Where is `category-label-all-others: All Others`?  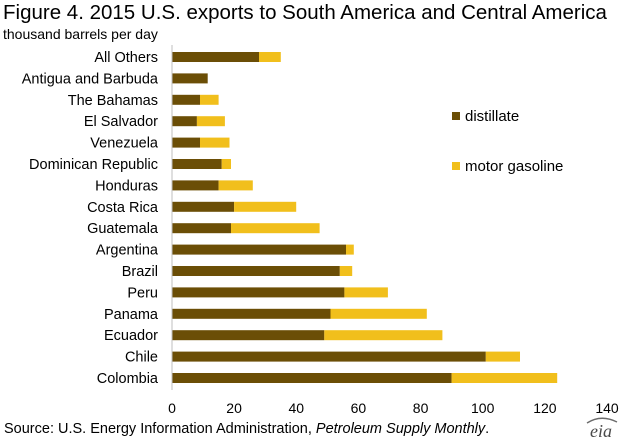 category-label-all-others: All Others is located at coordinates (126, 58).